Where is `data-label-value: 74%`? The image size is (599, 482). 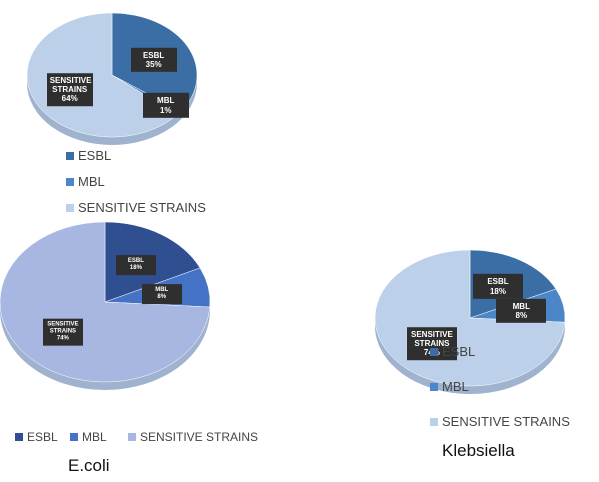
data-label-value: 74% is located at coordinates (62, 338).